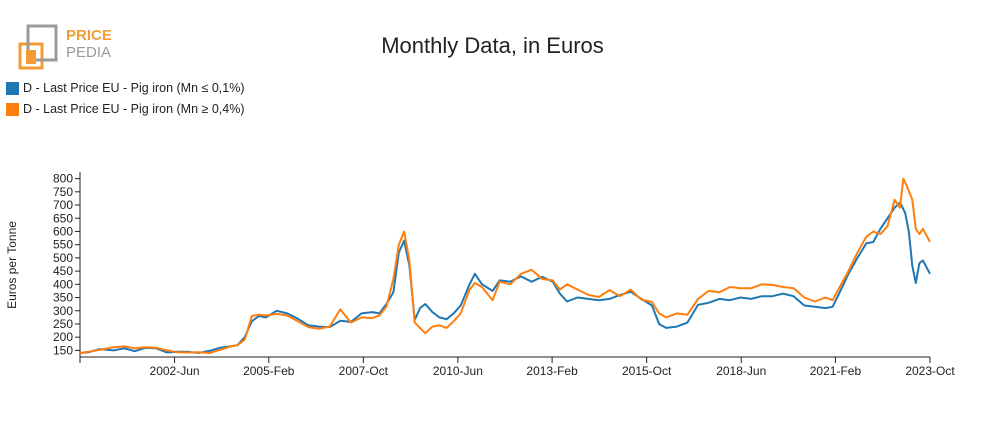  Describe the element at coordinates (930, 371) in the screenshot. I see `x-tick-label: 2023-Oct` at that location.